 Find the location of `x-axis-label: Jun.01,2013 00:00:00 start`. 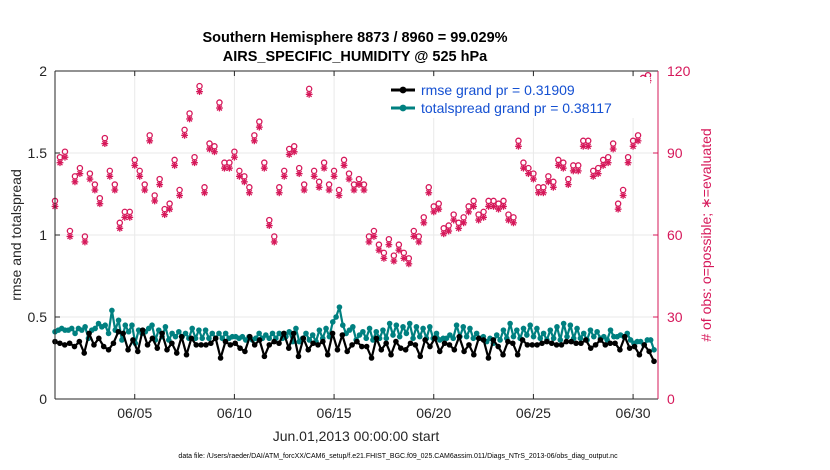

x-axis-label: Jun.01,2013 00:00:00 start is located at coordinates (356, 436).